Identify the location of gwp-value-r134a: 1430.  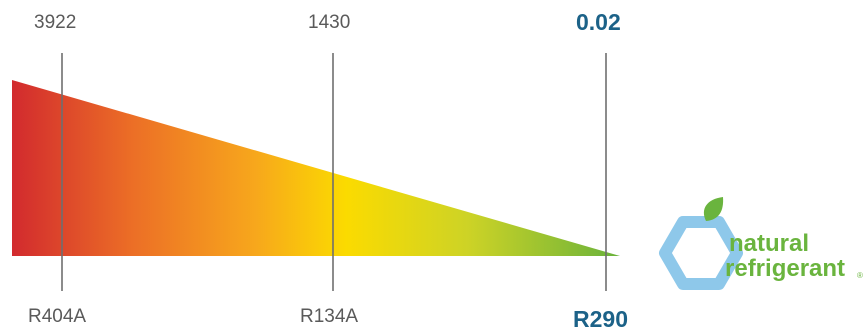
(329, 22).